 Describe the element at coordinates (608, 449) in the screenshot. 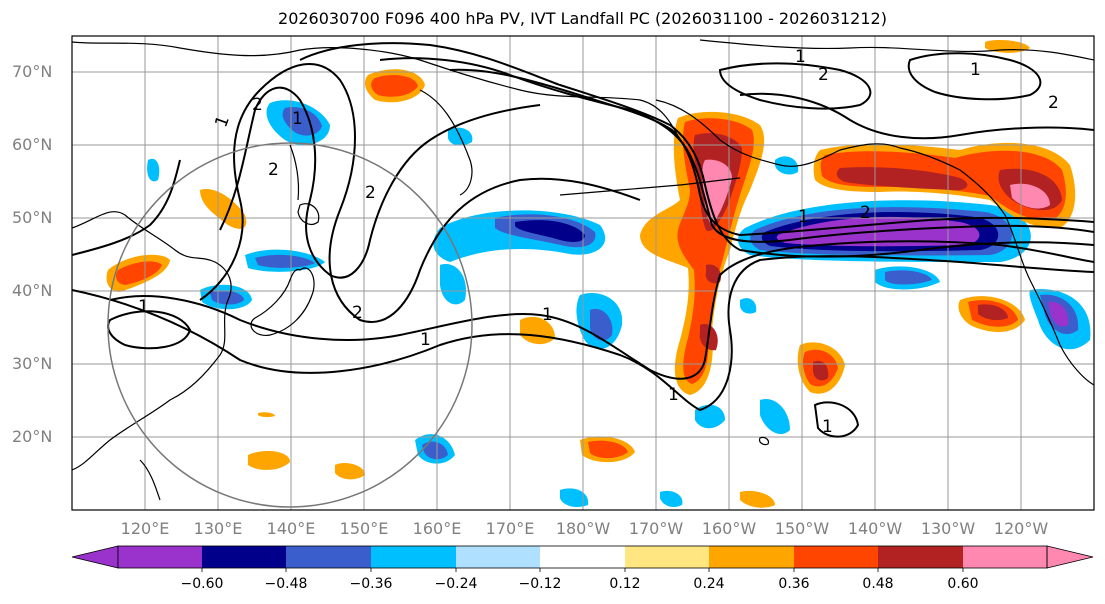

I see `pos-anomaly-subtrop-1-core` at that location.